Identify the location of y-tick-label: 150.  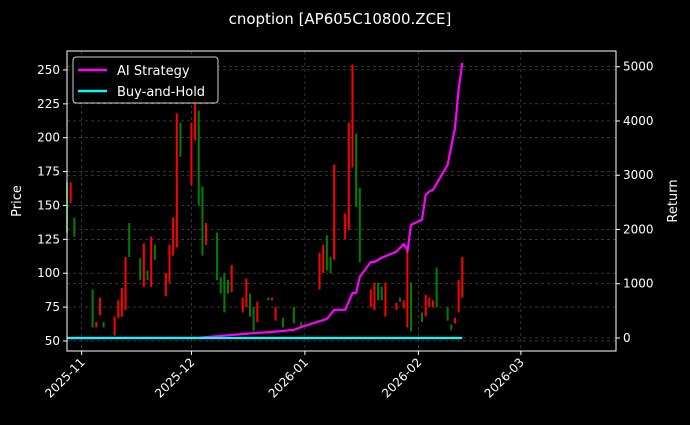
(48, 205).